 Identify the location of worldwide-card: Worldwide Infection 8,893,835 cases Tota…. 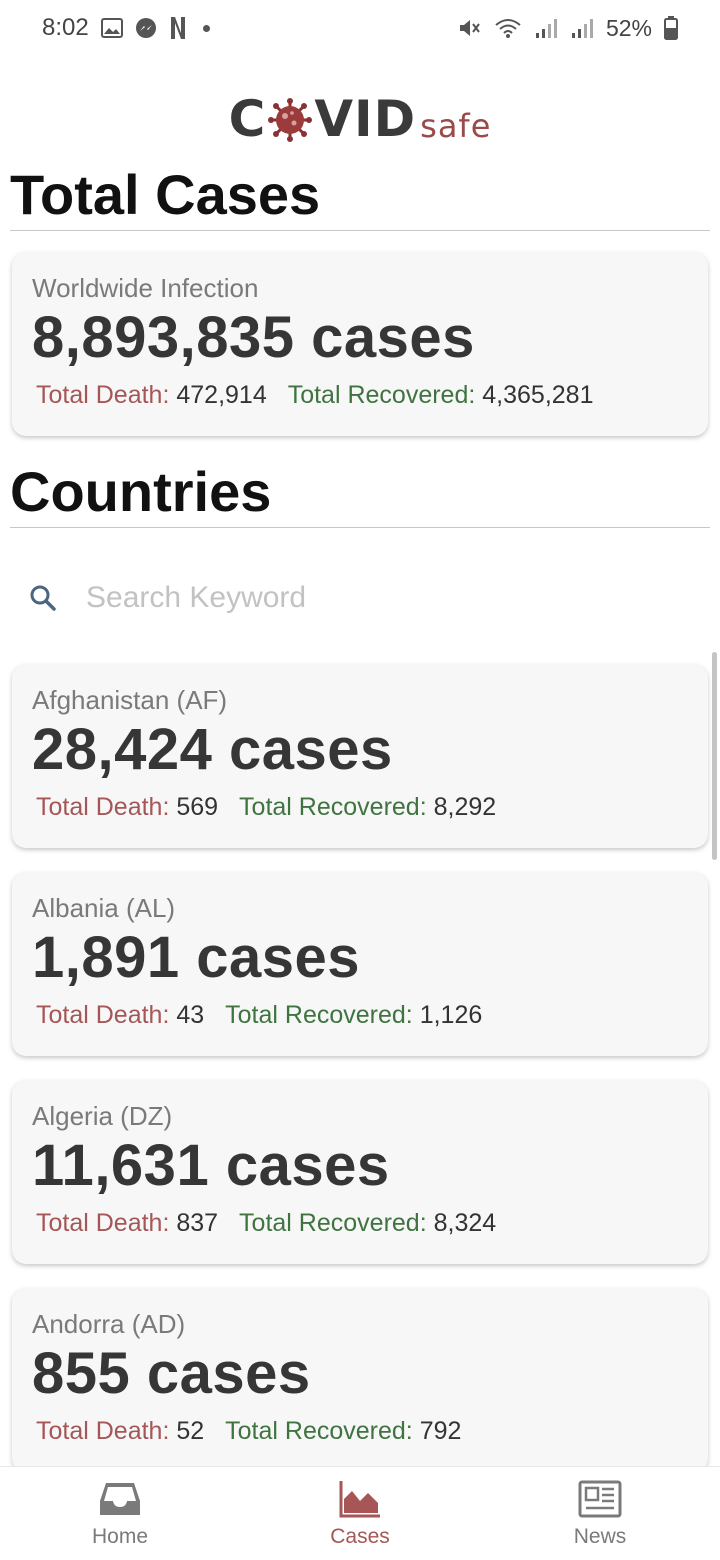
(360, 344).